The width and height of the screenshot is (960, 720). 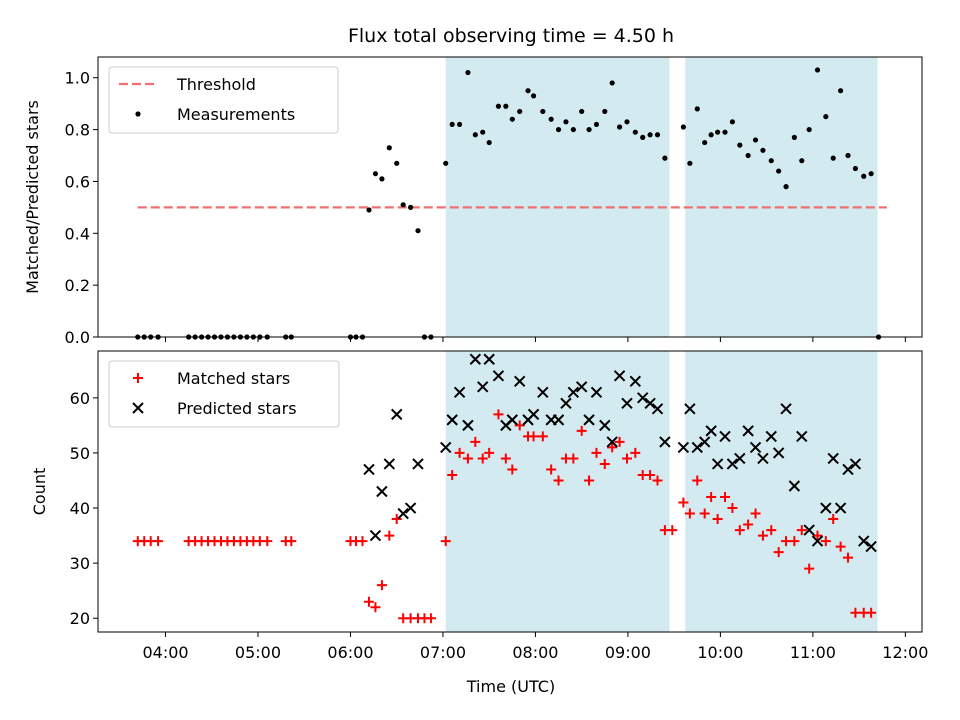 I want to click on x-axis-label: Time (UTC), so click(x=510, y=686).